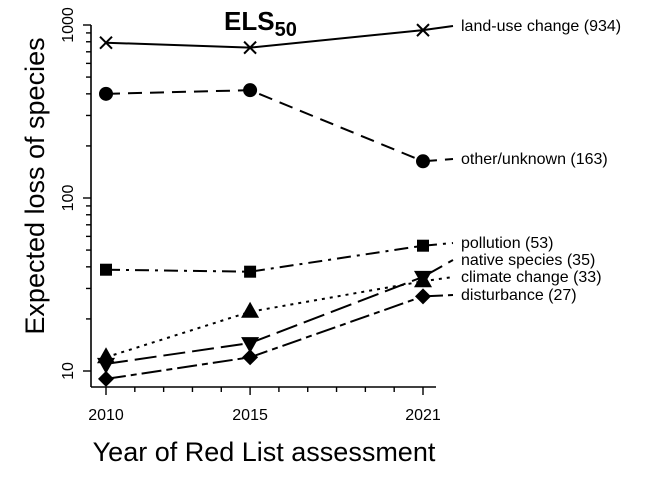 This screenshot has height=480, width=672. What do you see at coordinates (264, 452) in the screenshot?
I see `x-axis-label: Year of Red List assessment` at bounding box center [264, 452].